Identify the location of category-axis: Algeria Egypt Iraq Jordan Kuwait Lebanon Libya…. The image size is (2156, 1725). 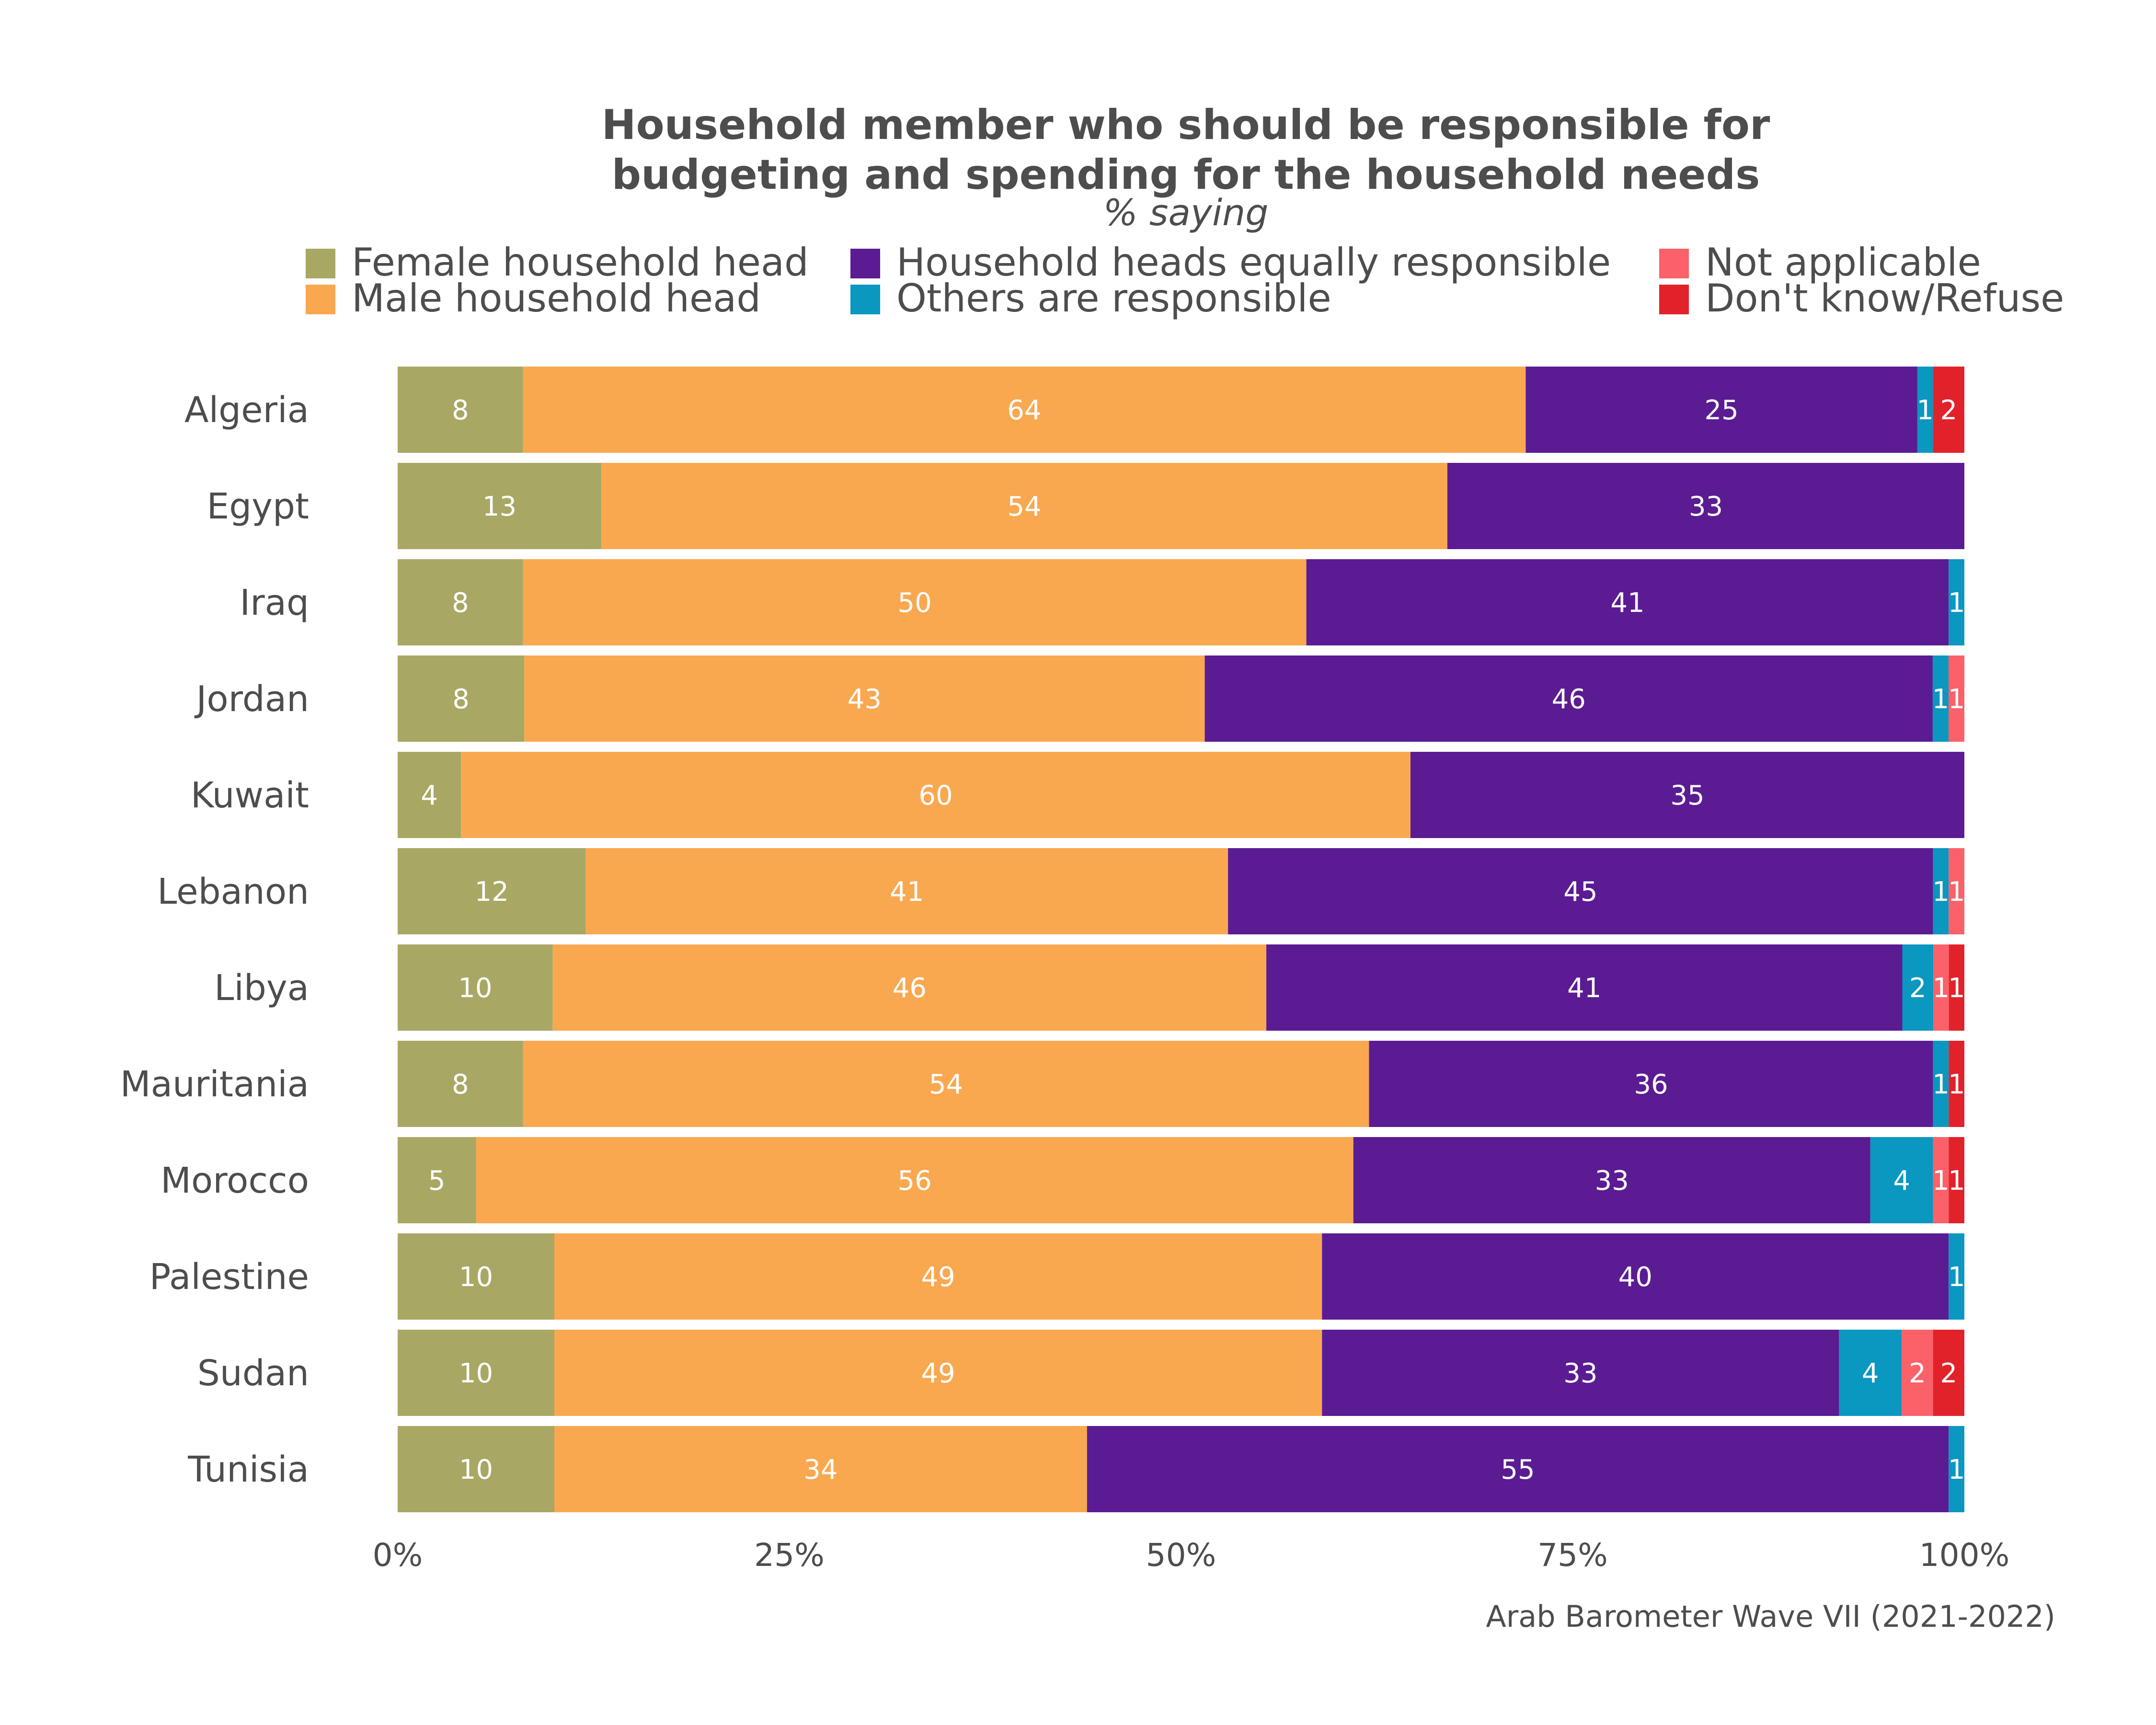
(214, 940).